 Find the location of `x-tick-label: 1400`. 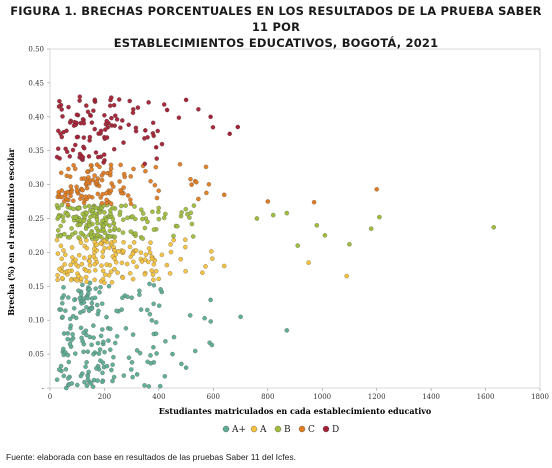

x-tick-label: 1400 is located at coordinates (431, 397).